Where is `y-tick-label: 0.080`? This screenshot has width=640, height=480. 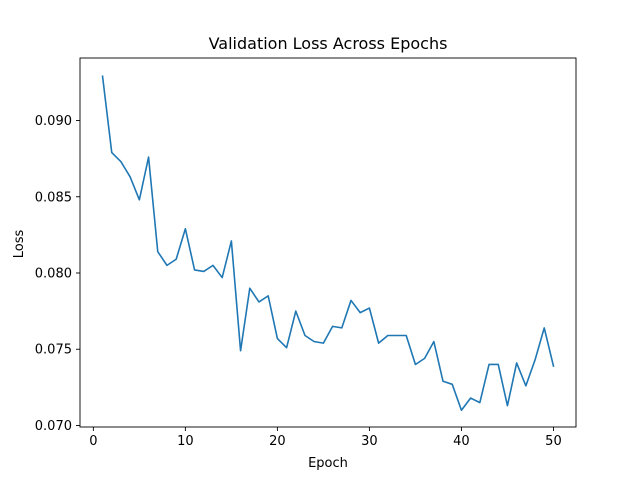
y-tick-label: 0.080 is located at coordinates (53, 273).